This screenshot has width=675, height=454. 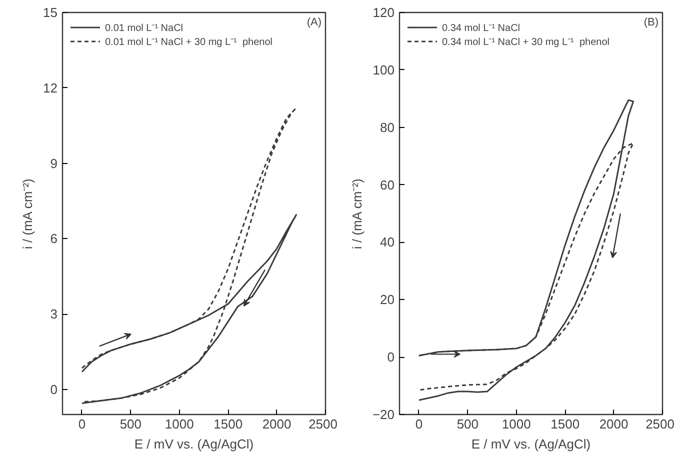 What do you see at coordinates (314, 22) in the screenshot?
I see `annotation: (A)` at bounding box center [314, 22].